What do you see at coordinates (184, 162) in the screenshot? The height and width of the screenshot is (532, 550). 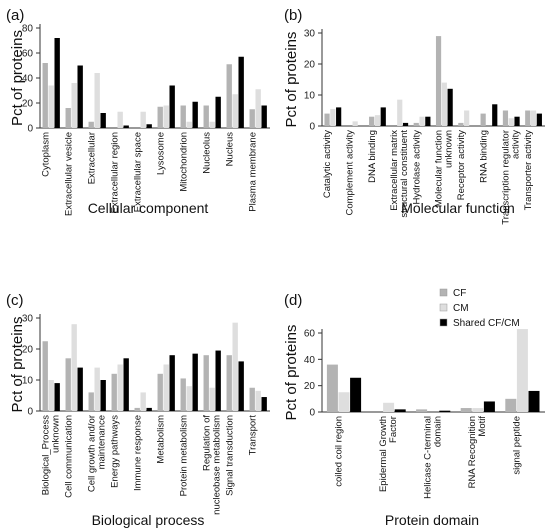 I see `x-category-label: Mitochondrion` at bounding box center [184, 162].